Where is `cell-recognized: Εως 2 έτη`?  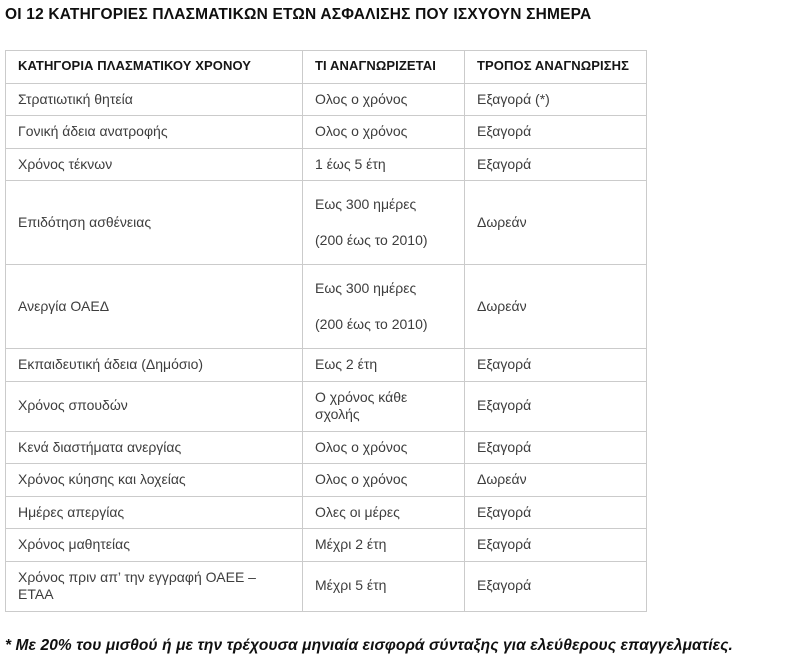
cell-recognized: Εως 2 έτη is located at coordinates (383, 365).